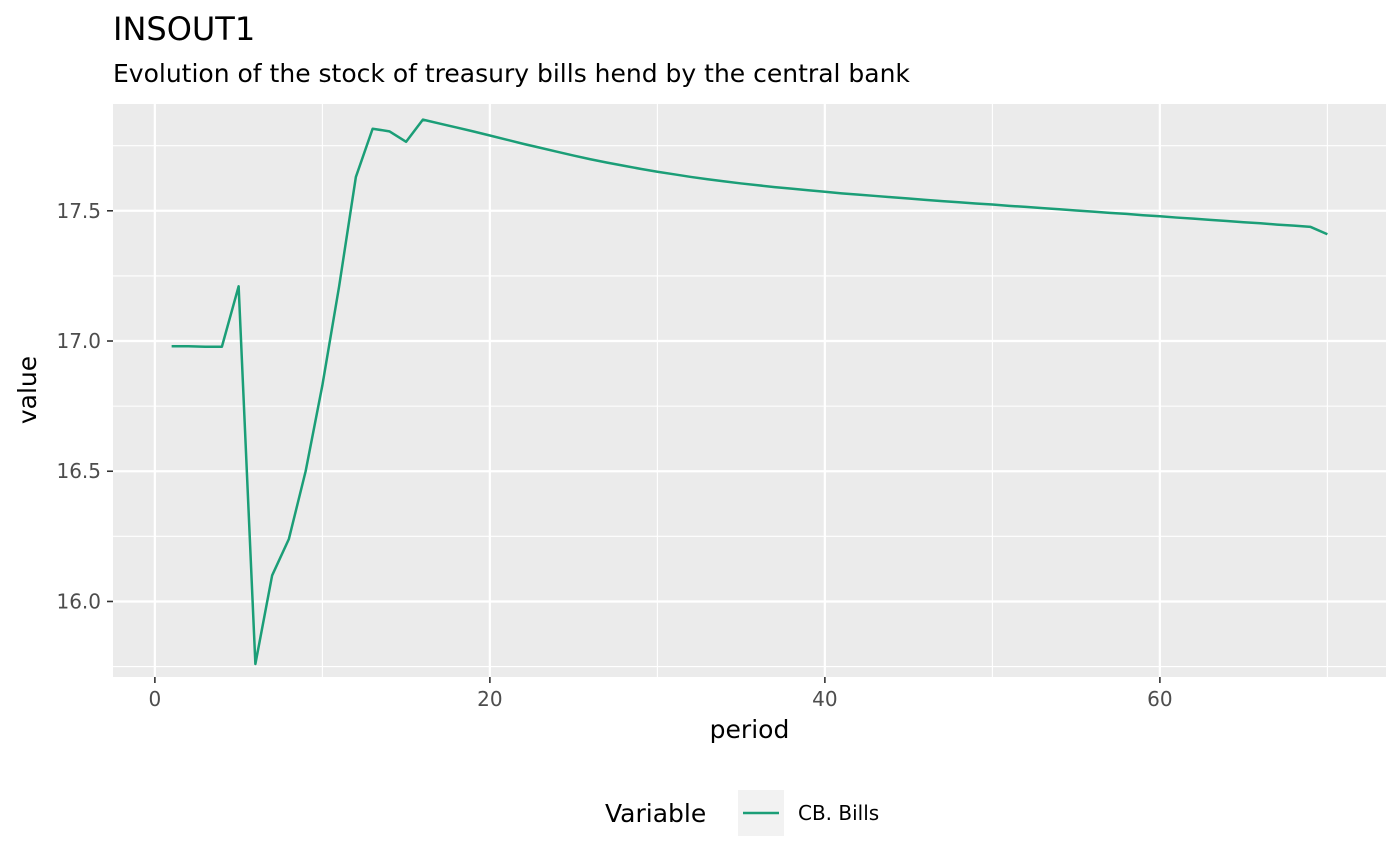 Image resolution: width=1400 pixels, height=865 pixels. Describe the element at coordinates (661, 699) in the screenshot. I see `x-tick-labels: 0 20 40 60` at that location.